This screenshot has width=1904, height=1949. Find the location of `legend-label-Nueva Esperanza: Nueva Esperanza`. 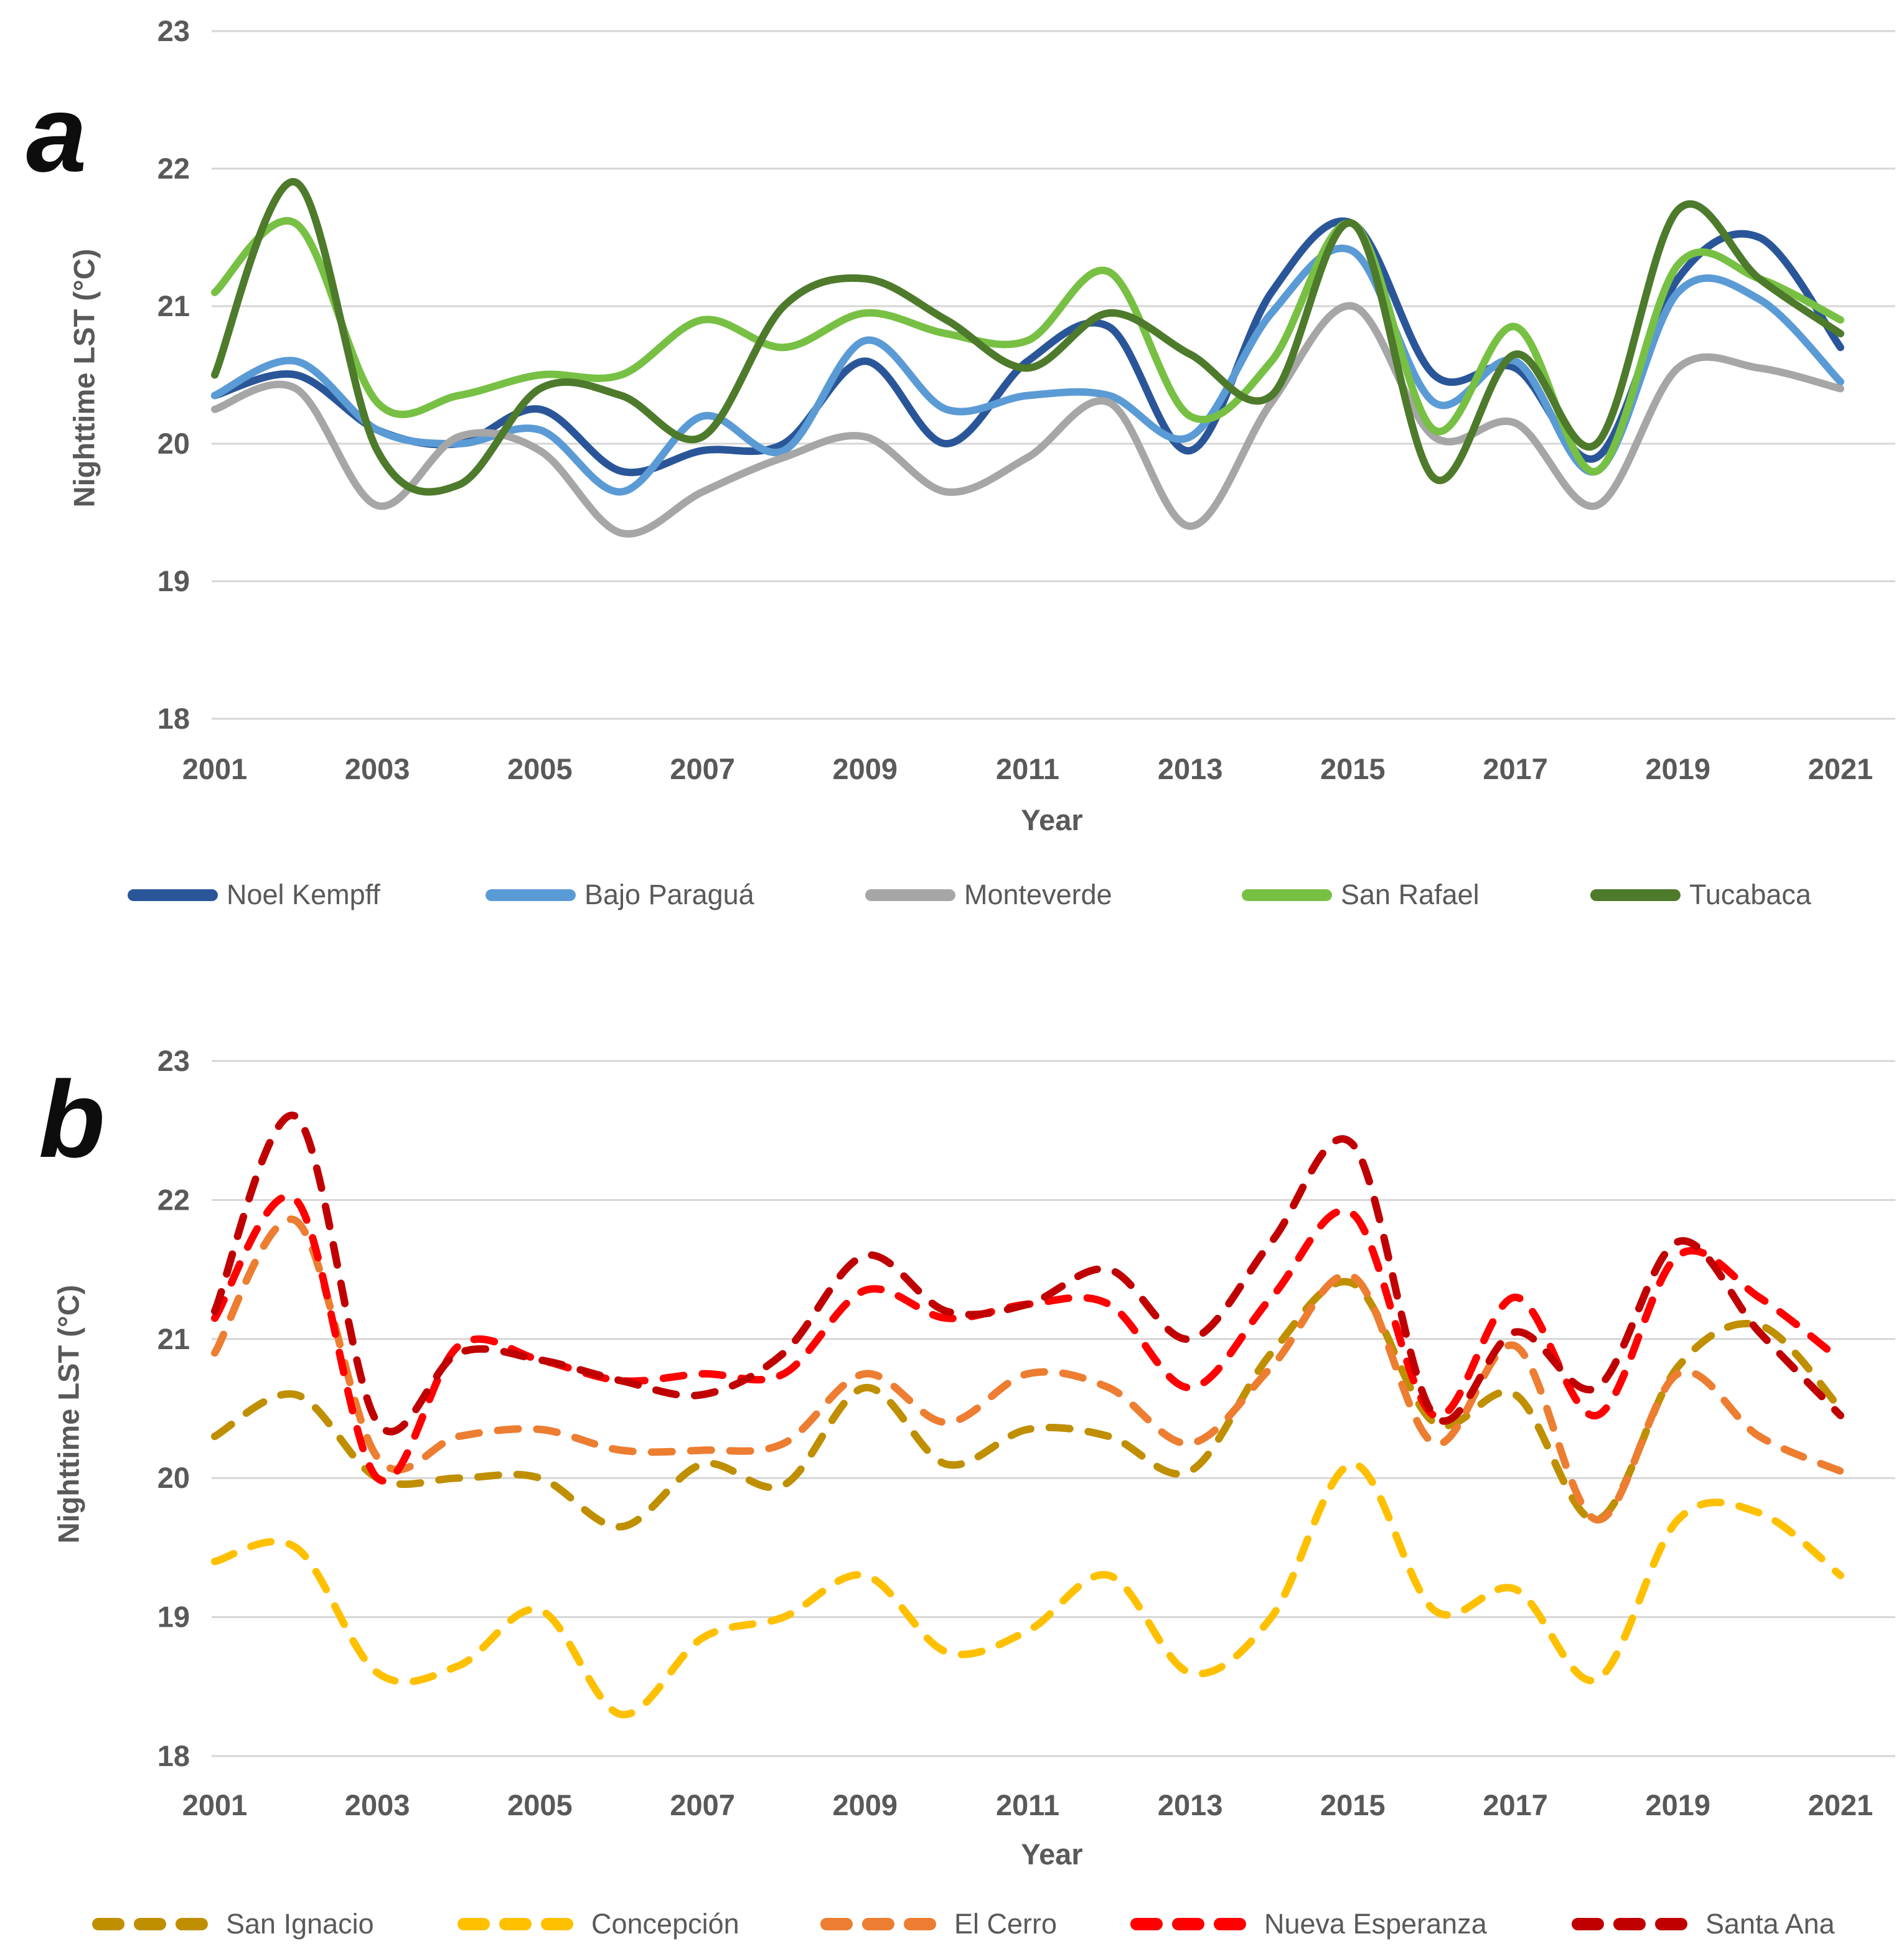

legend-label-Nueva Esperanza: Nueva Esperanza is located at coordinates (1375, 1924).